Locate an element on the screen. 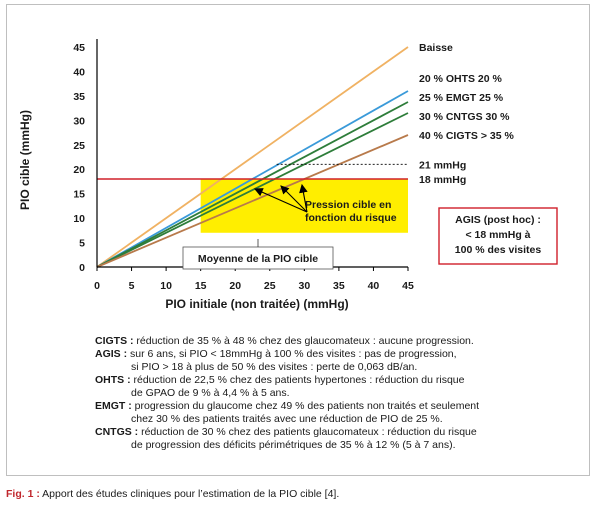 This screenshot has height=522, width=600. reference-label-1: 18 mmHg is located at coordinates (442, 180).